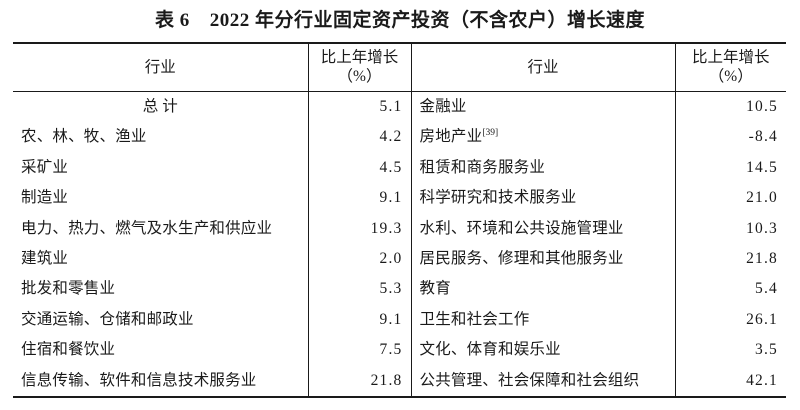 The image size is (800, 410). I want to click on cell-industry-left: 电力、热力、燃气及水生产和供应业, so click(161, 229).